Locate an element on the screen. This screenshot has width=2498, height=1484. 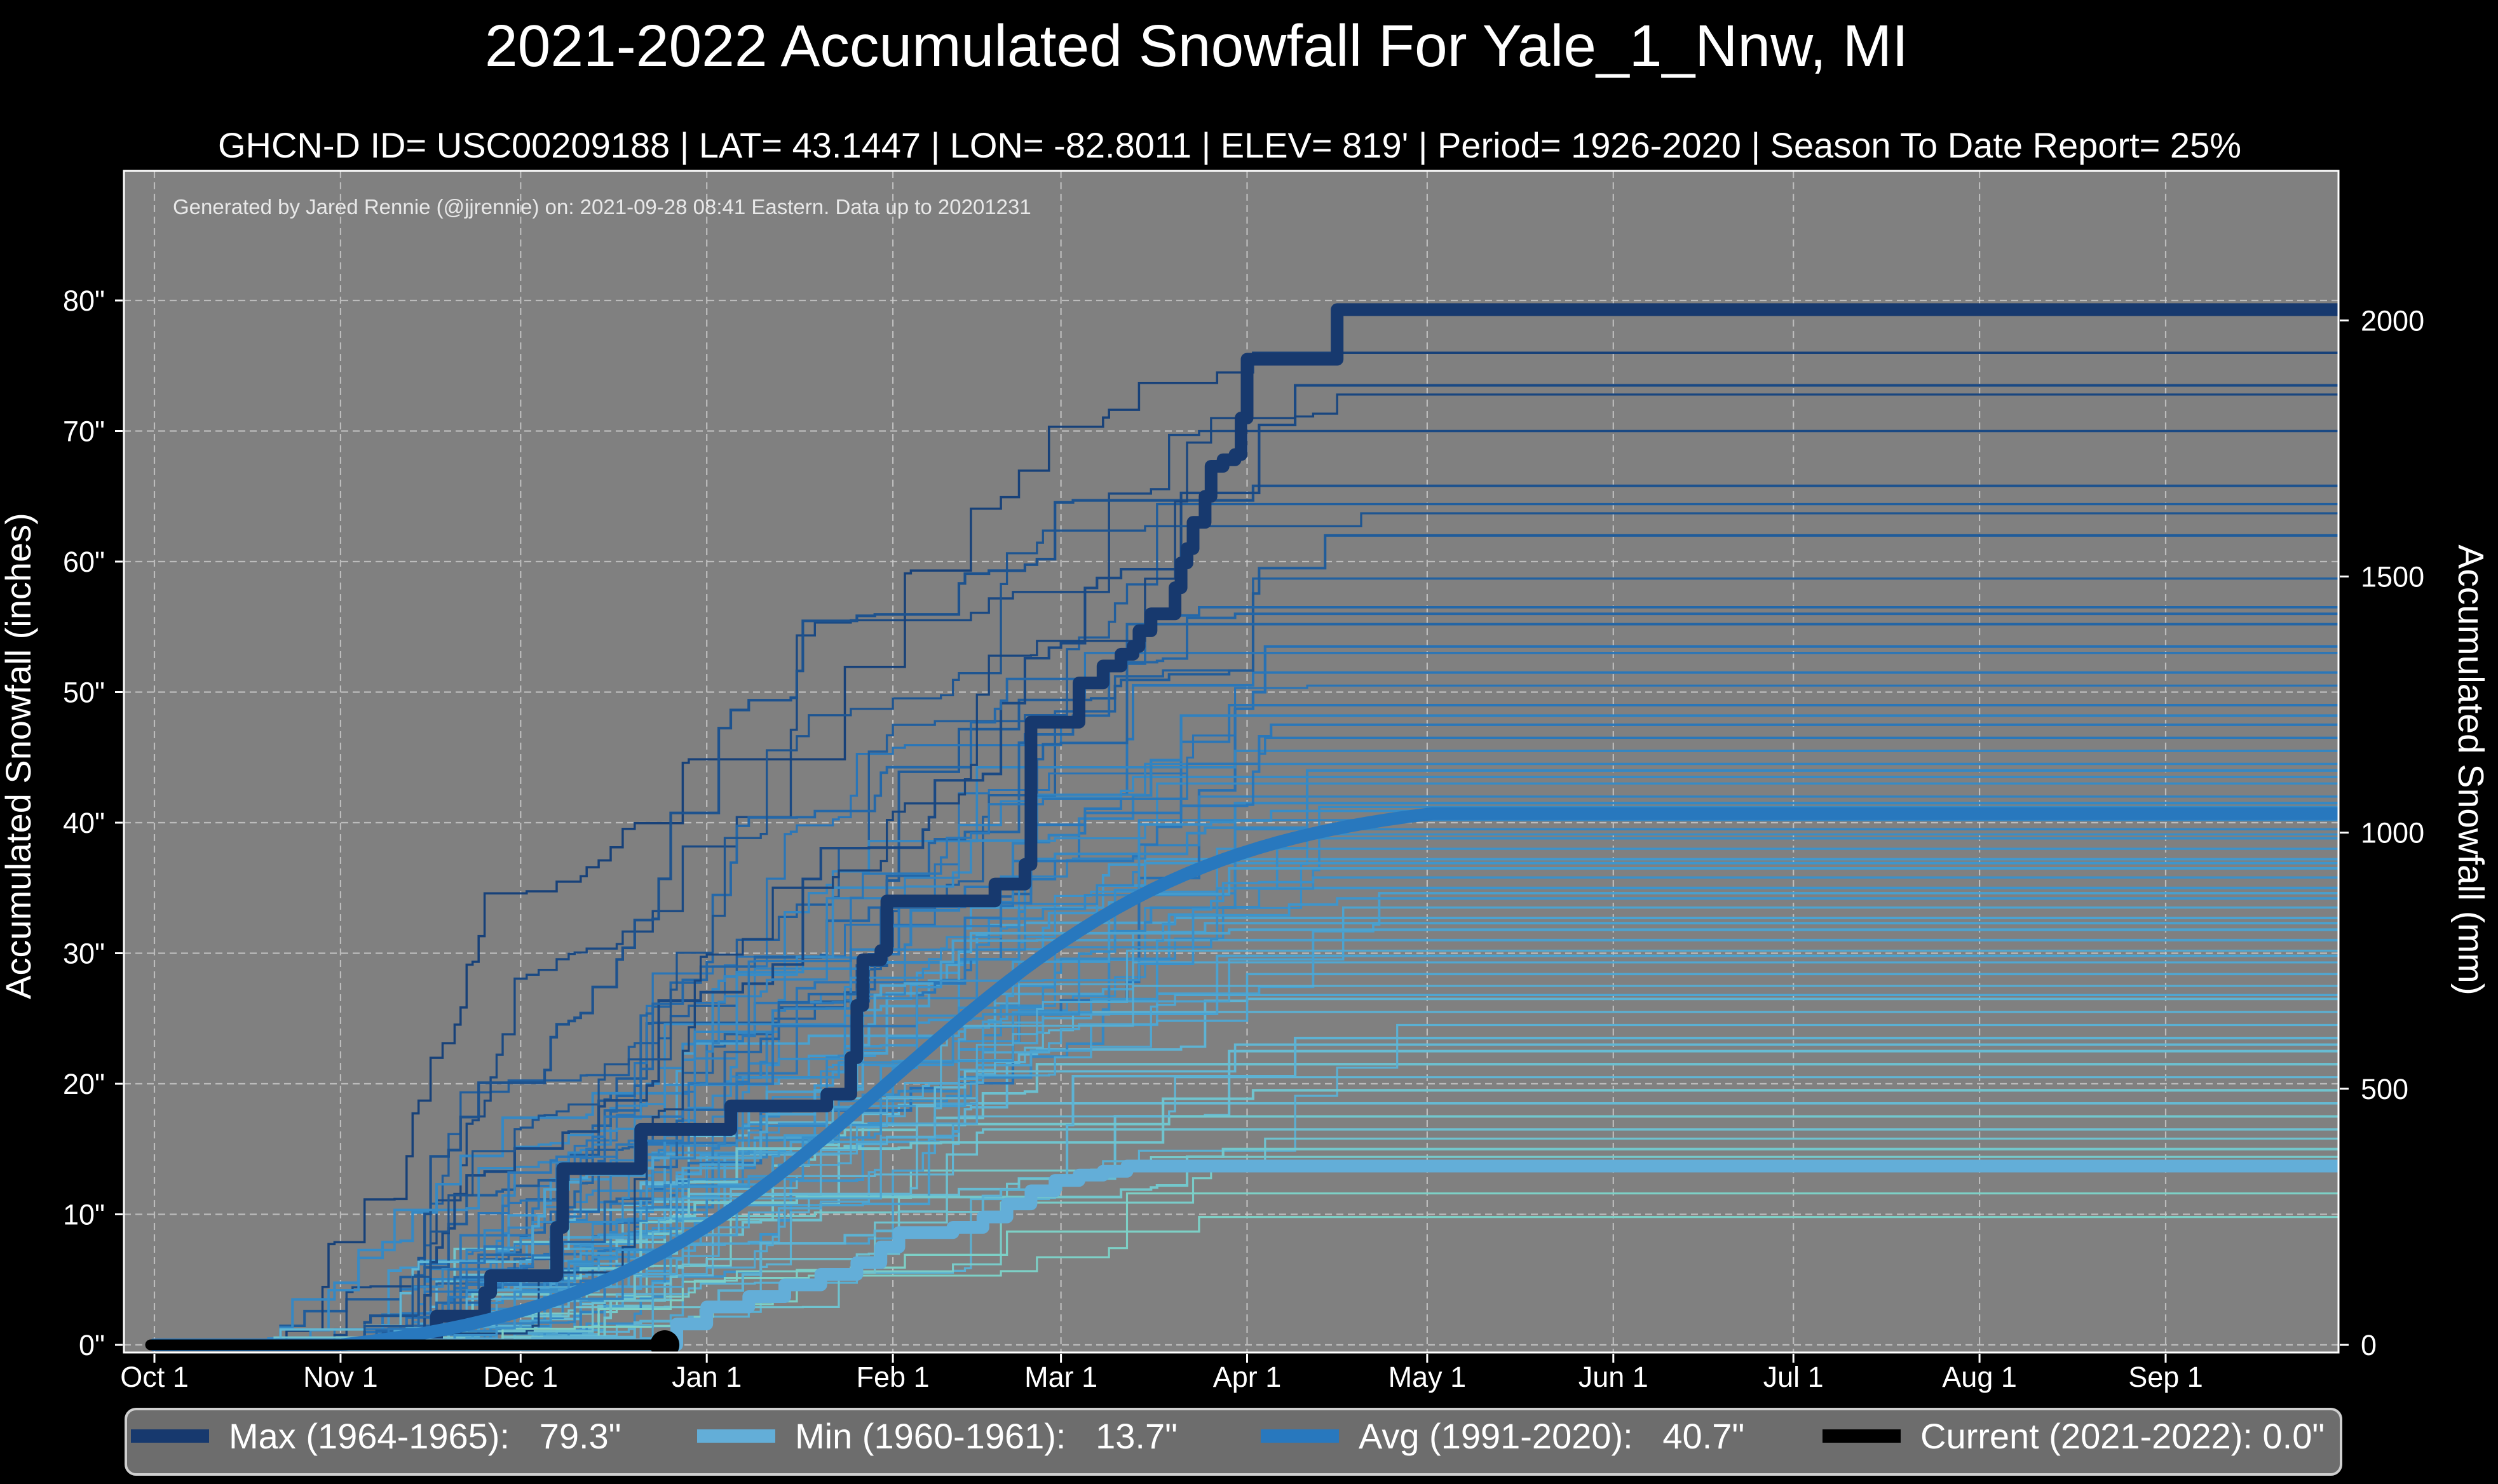
svg-text: Feb 1 is located at coordinates (893, 1377).